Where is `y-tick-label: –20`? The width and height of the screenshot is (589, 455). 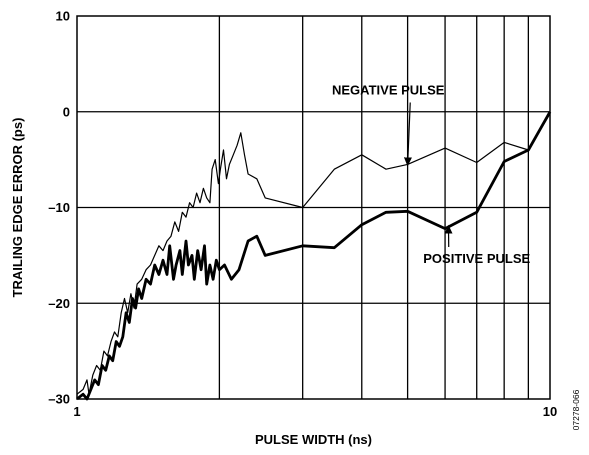 y-tick-label: –20 is located at coordinates (59, 303).